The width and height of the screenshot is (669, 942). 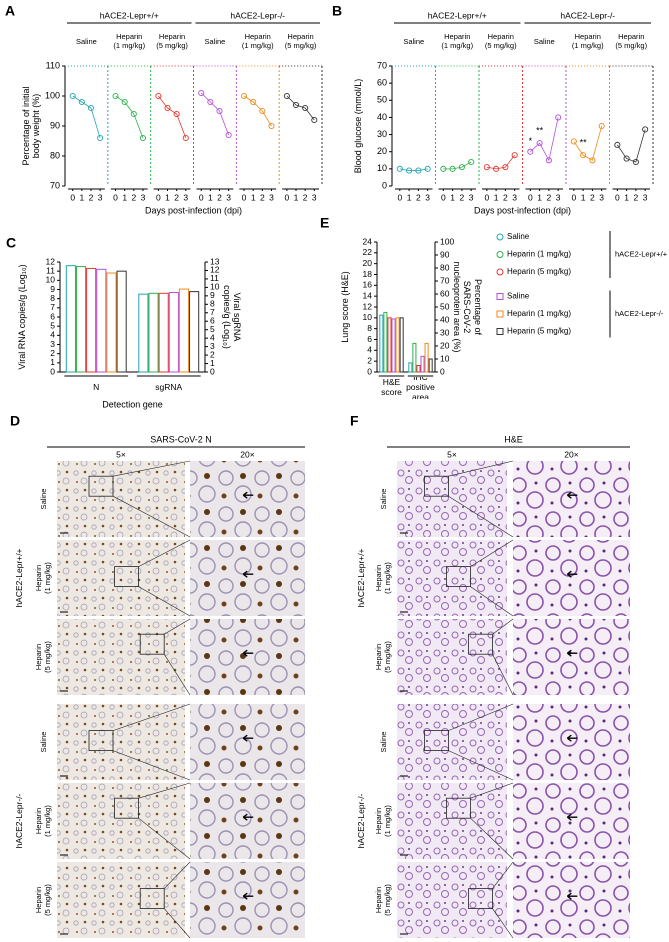 I want to click on y2-tick-label: 30, so click(x=445, y=332).